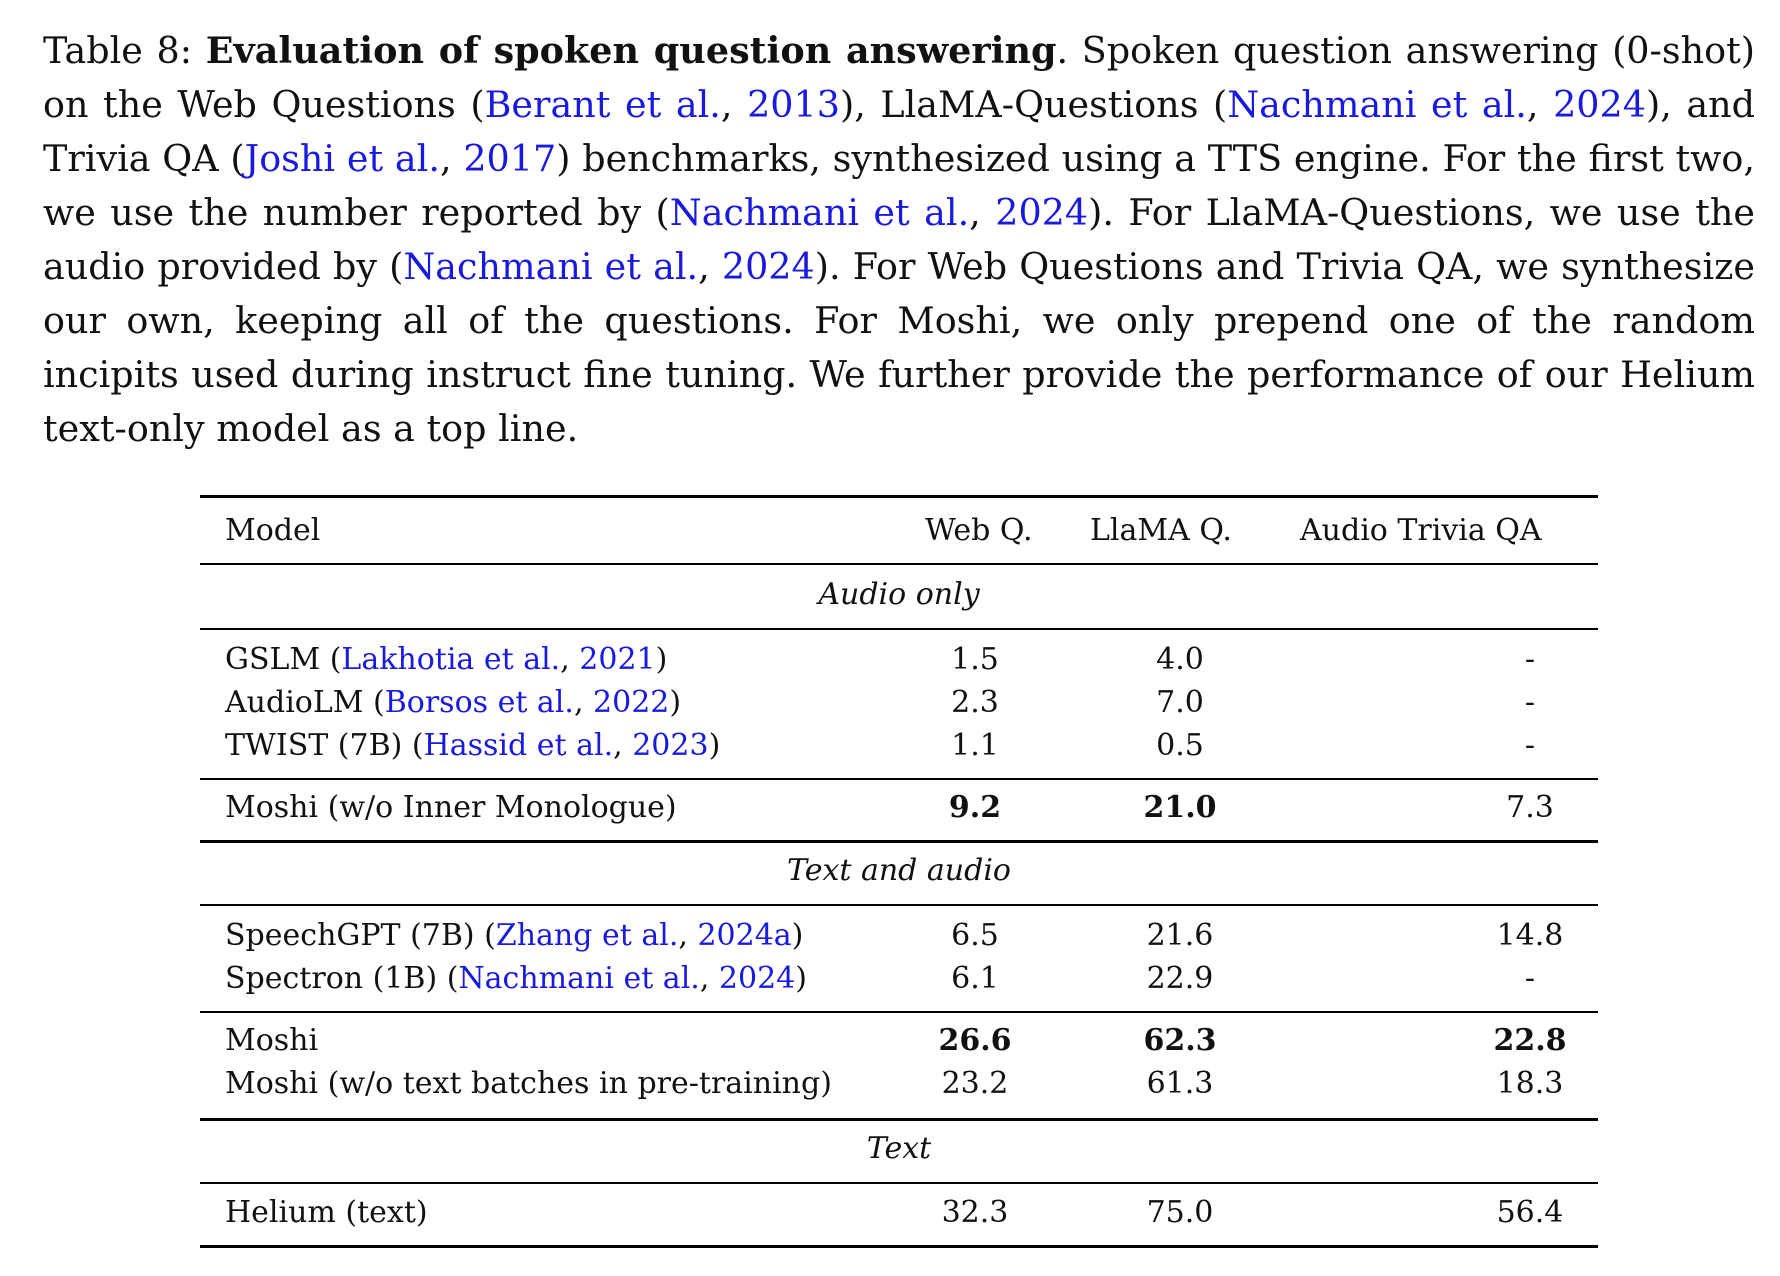 This screenshot has height=1276, width=1780. I want to click on webq-cell: 9.2, so click(975, 807).